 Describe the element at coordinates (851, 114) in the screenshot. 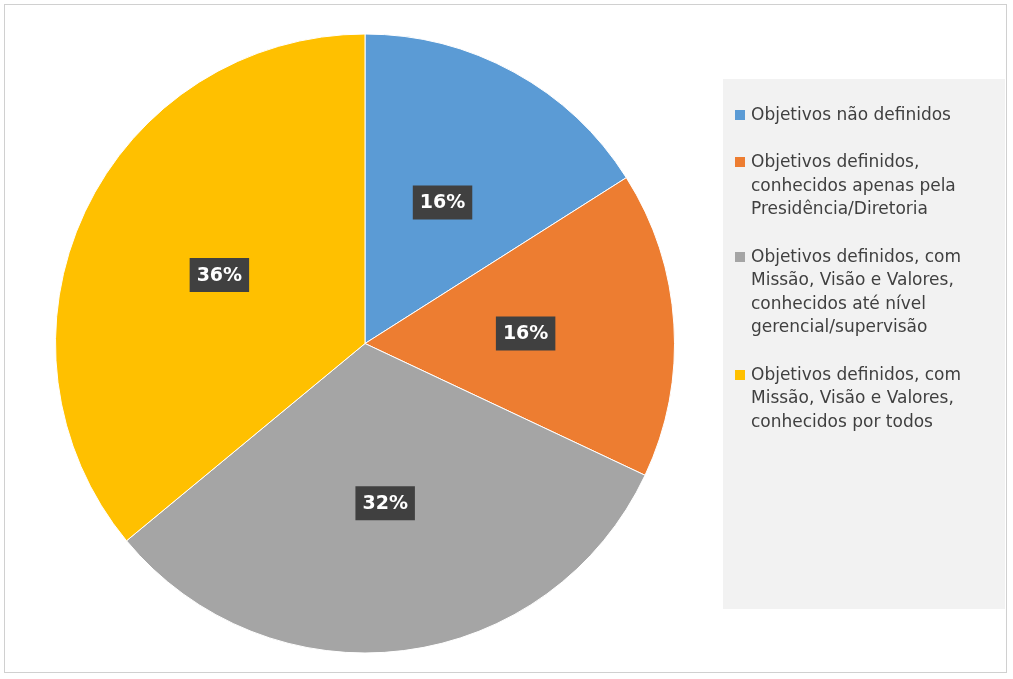

I see `legend-label: Objetivos não definidos` at that location.